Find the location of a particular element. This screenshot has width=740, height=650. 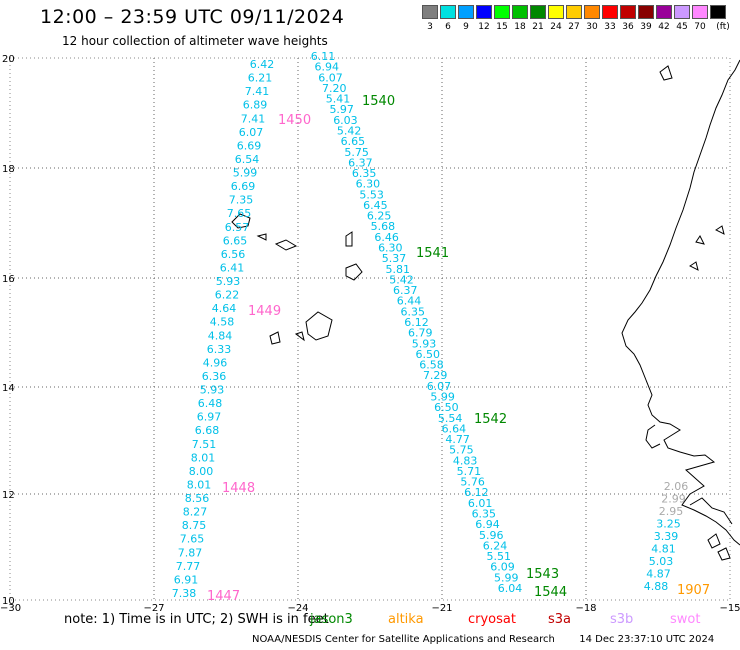

wave-height-value: 6.79 is located at coordinates (420, 333).